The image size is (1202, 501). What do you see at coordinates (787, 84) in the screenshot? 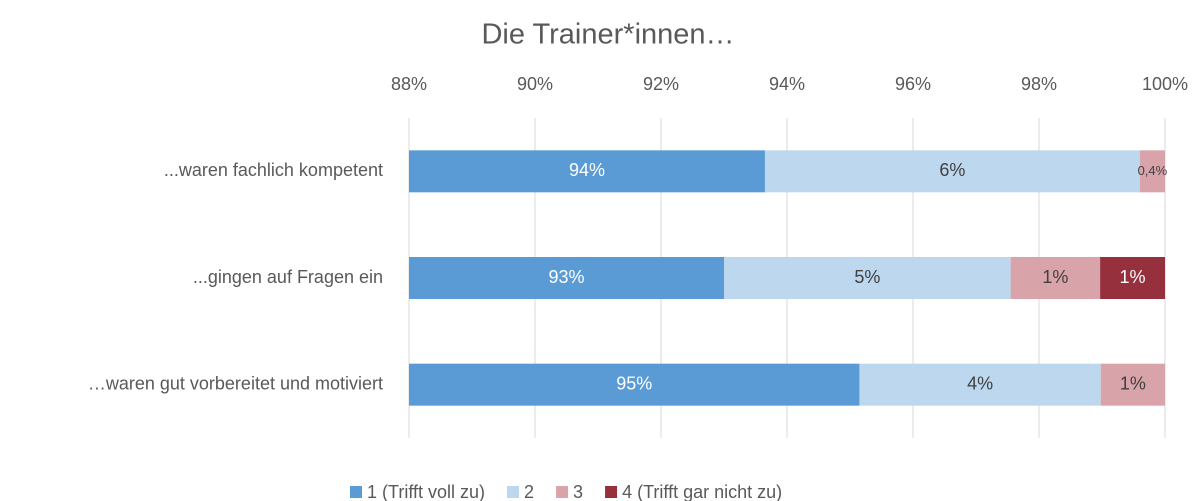
I see `x-tick-label: 94%` at bounding box center [787, 84].